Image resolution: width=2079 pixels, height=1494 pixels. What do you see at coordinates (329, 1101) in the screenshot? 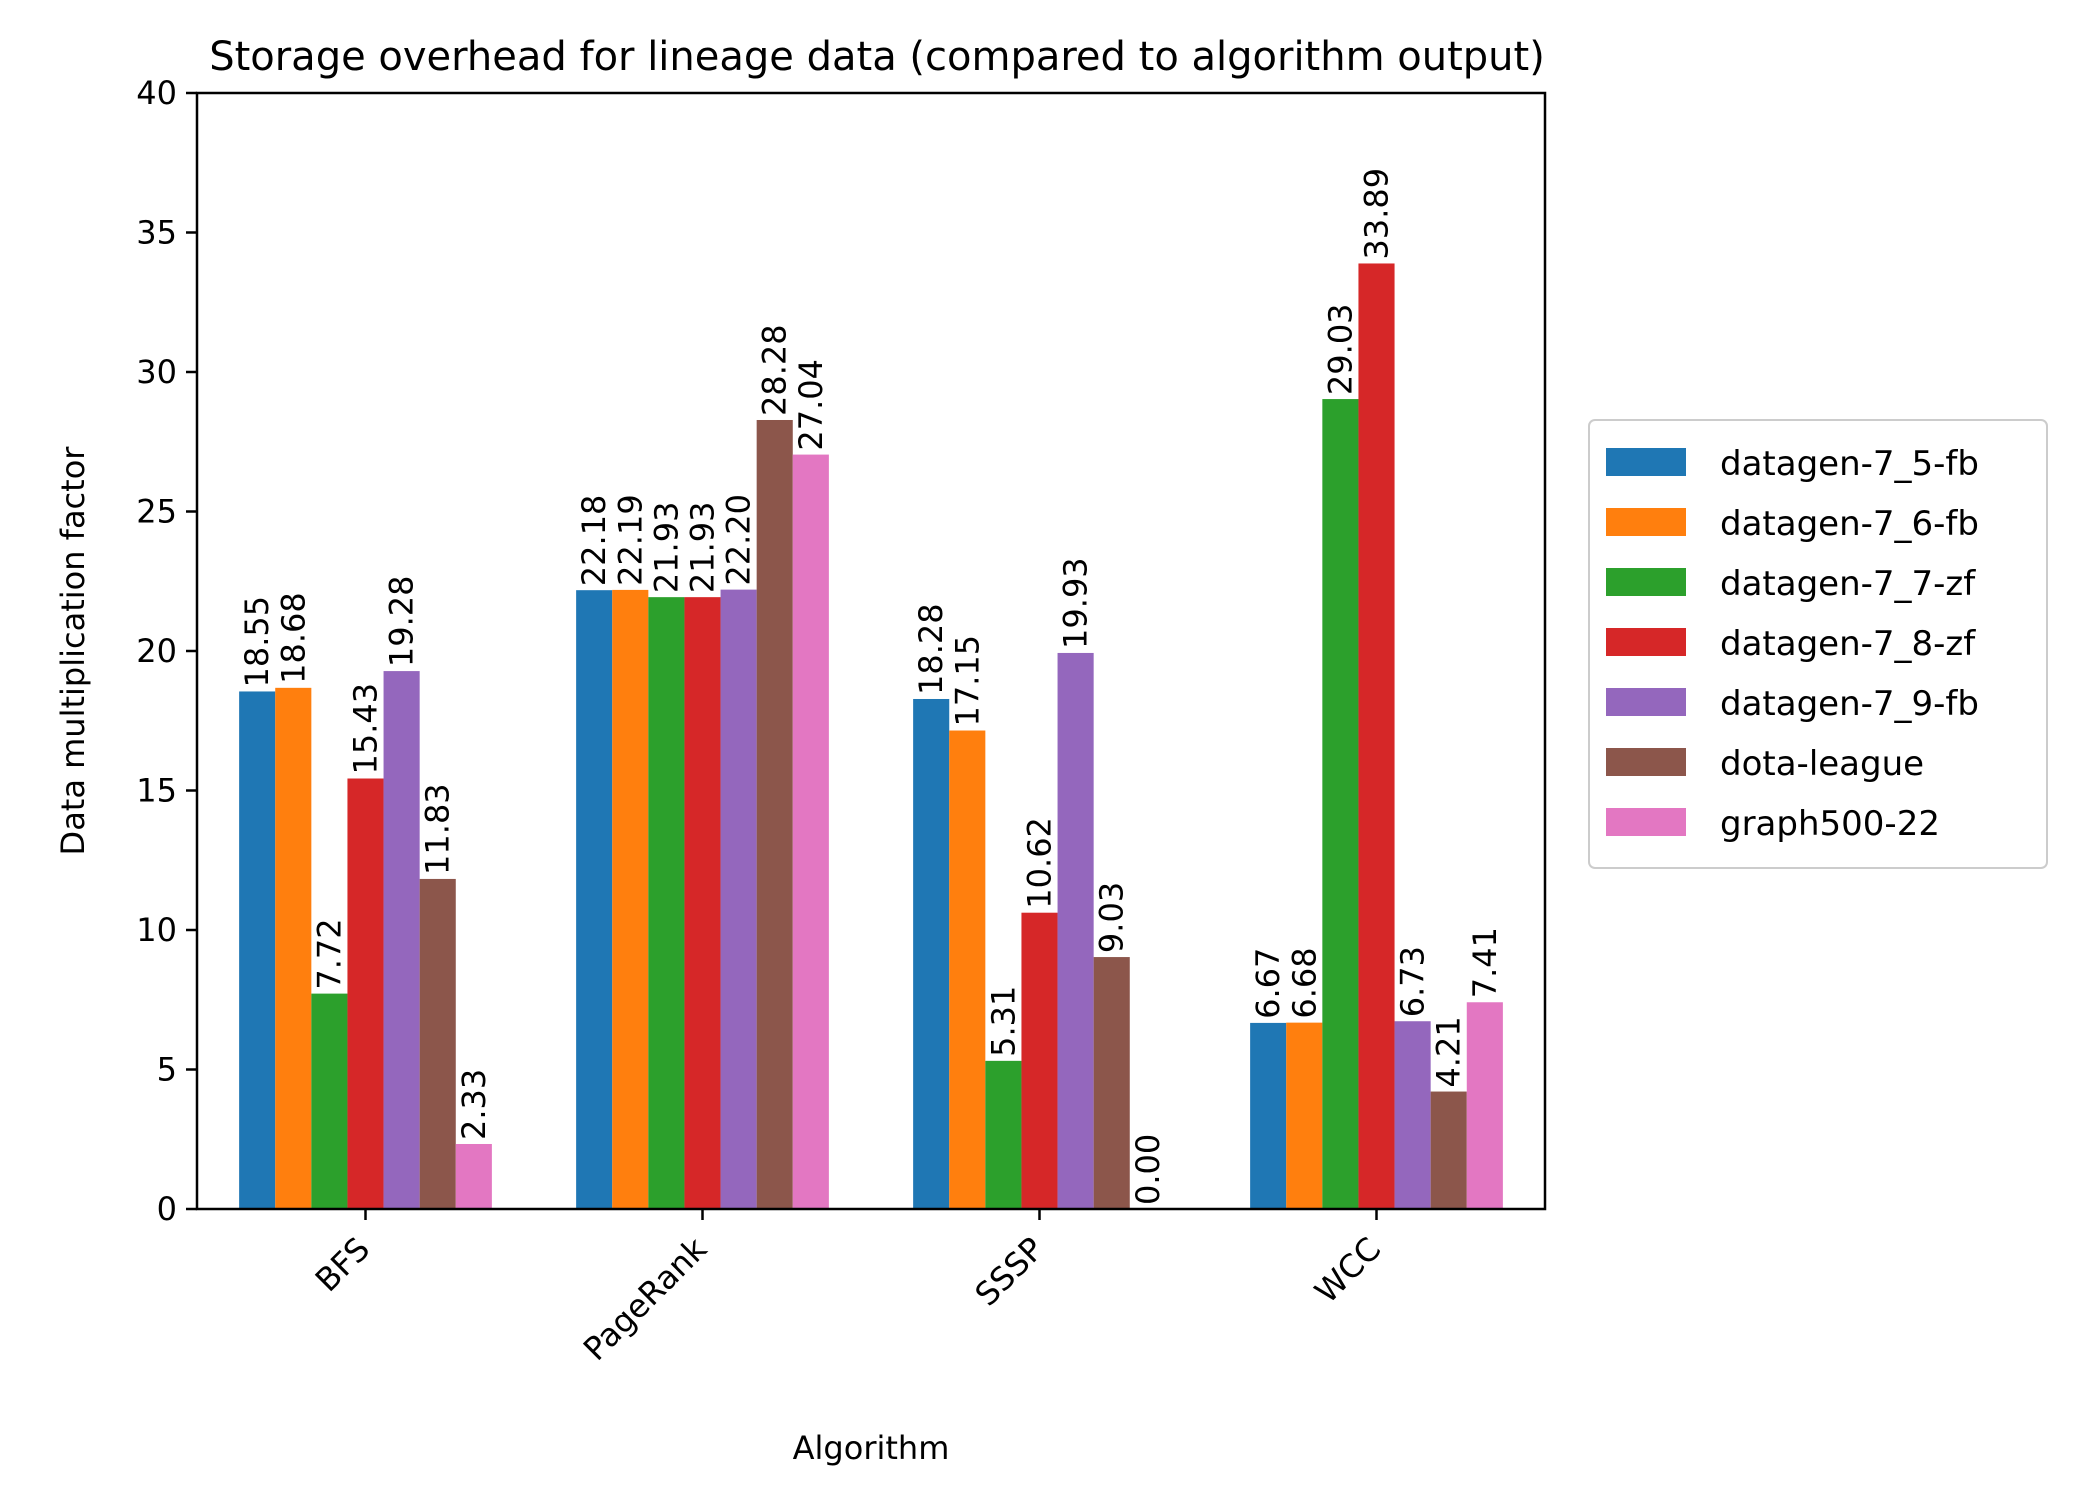
I see `bar-datagen-7_7-zf-BFS` at bounding box center [329, 1101].